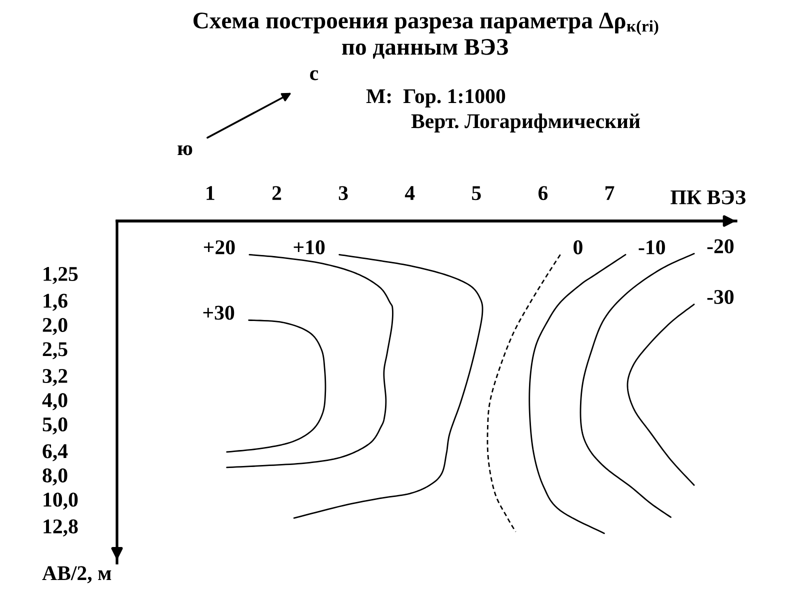 The width and height of the screenshot is (800, 600). What do you see at coordinates (55, 477) in the screenshot?
I see `y-tick-label: 8,0` at bounding box center [55, 477].